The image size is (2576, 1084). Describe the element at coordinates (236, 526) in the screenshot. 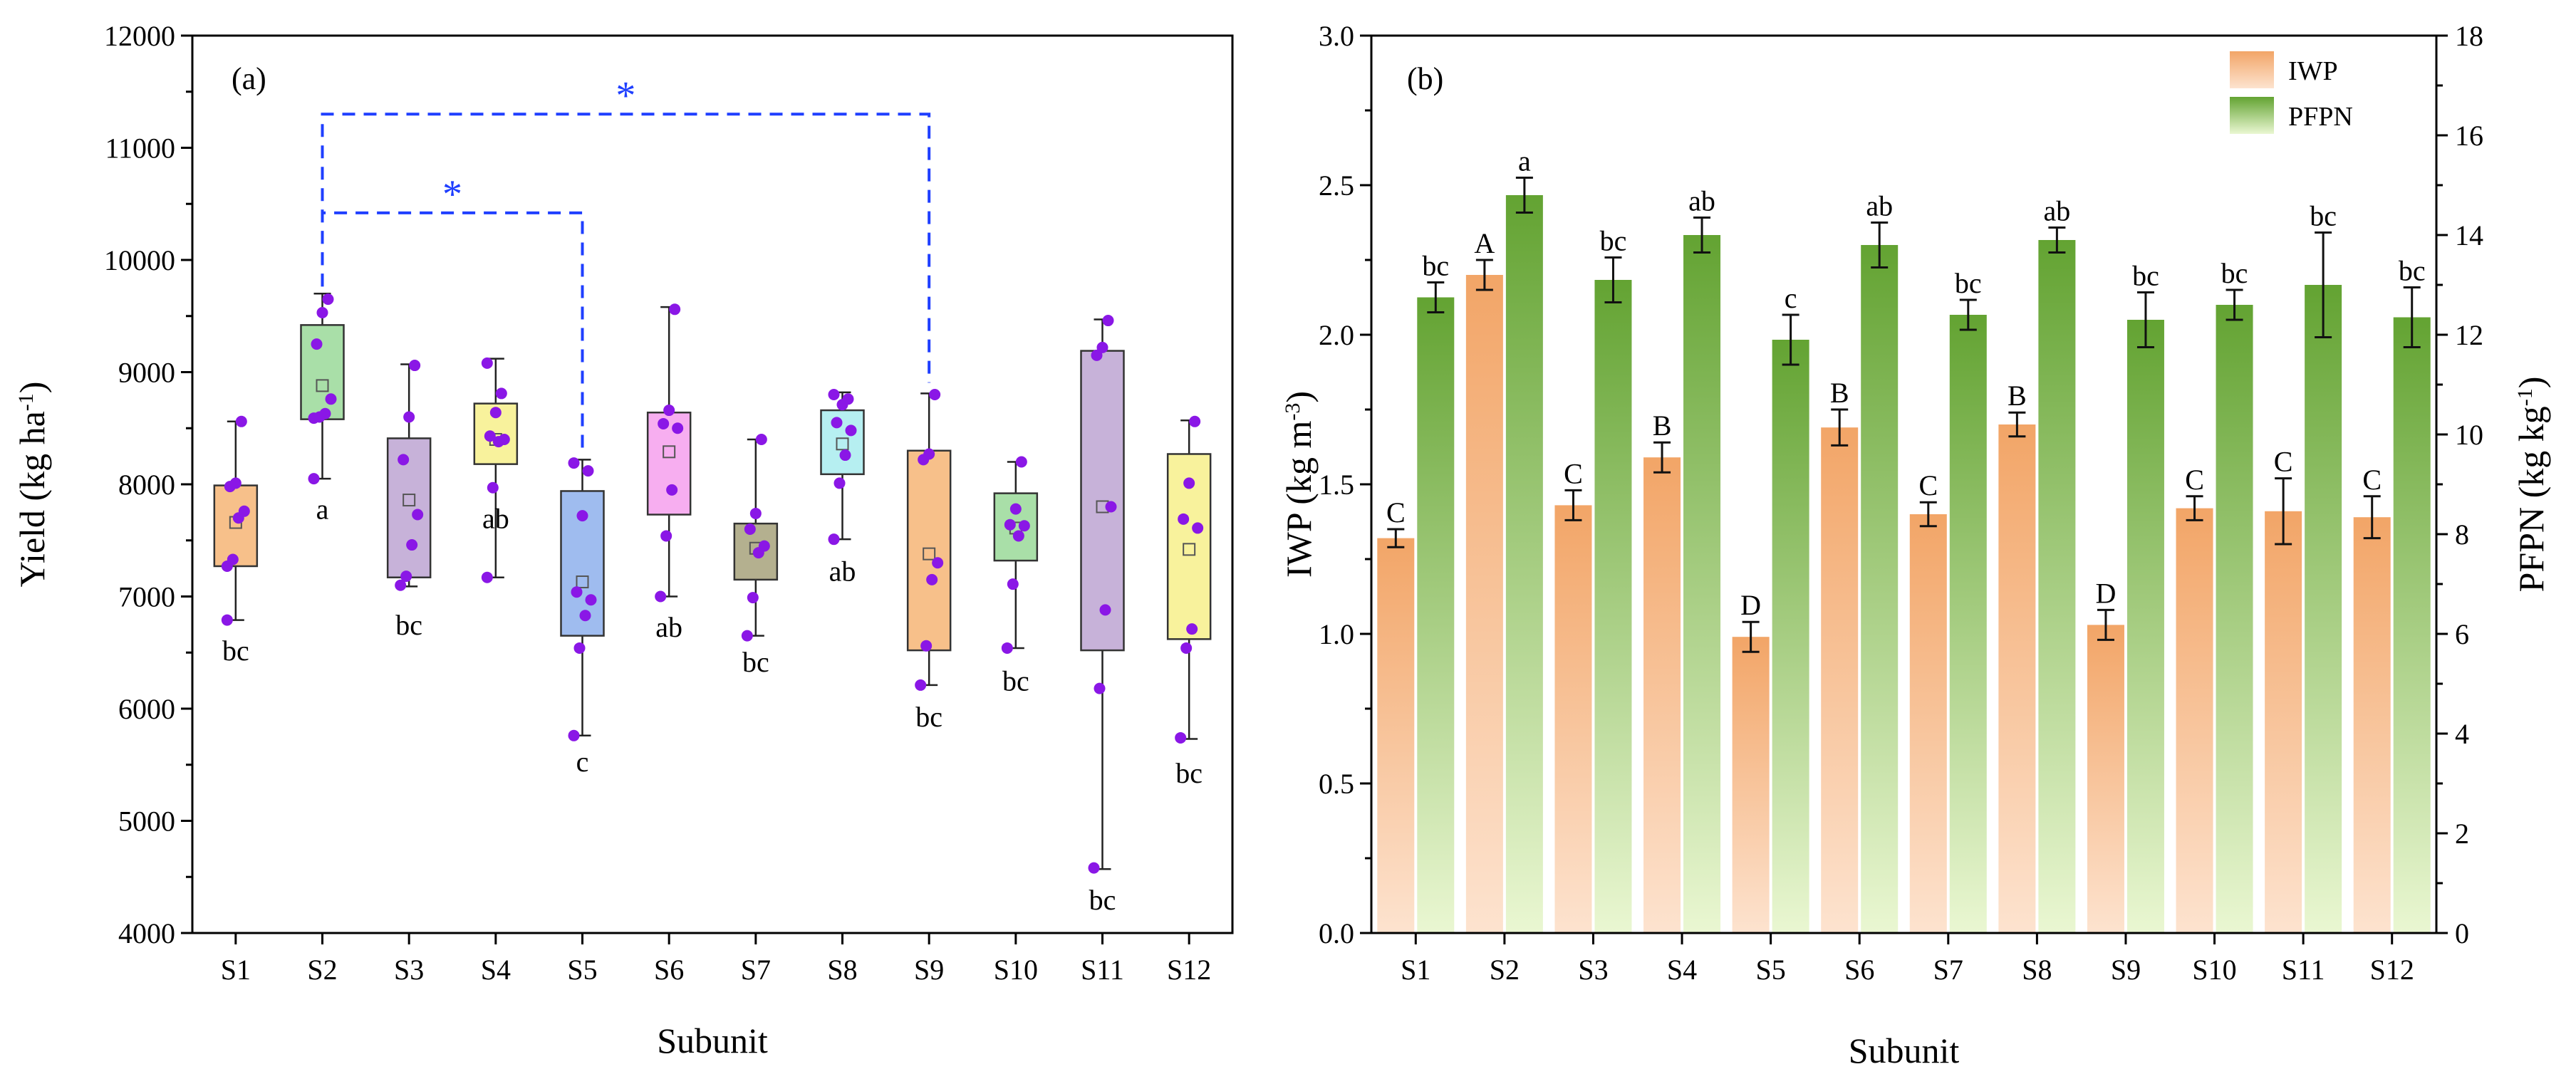

I see `box-S1` at that location.